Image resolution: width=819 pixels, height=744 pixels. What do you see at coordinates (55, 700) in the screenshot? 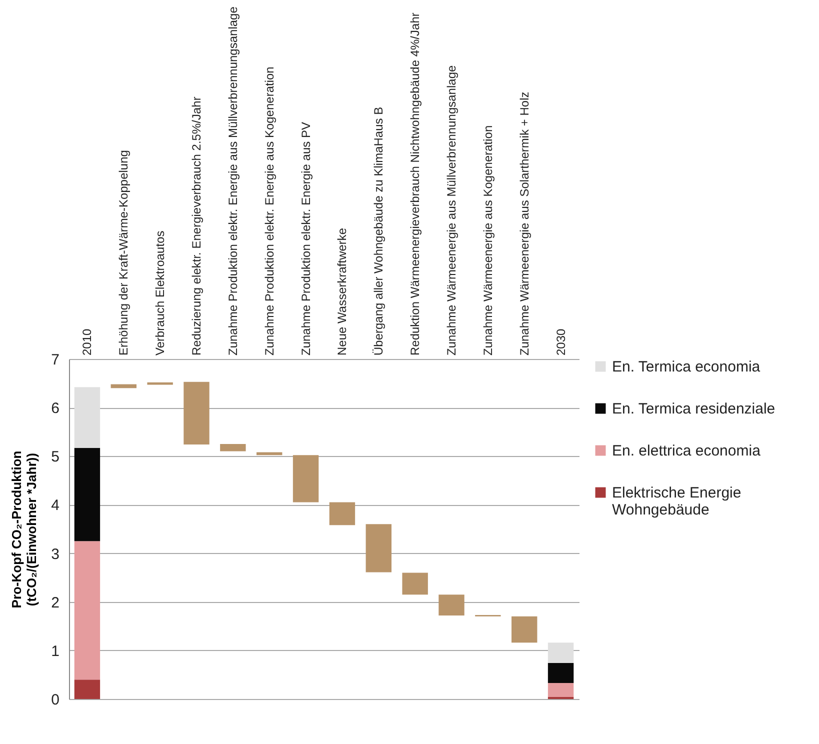
I see `y-tick-label: 0` at bounding box center [55, 700].